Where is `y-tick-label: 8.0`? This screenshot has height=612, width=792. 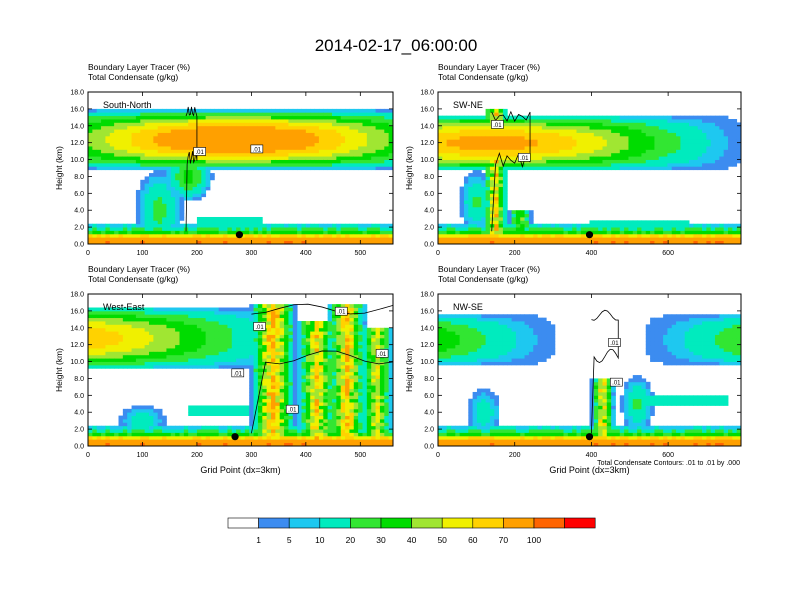 y-tick-label: 8.0 is located at coordinates (79, 177).